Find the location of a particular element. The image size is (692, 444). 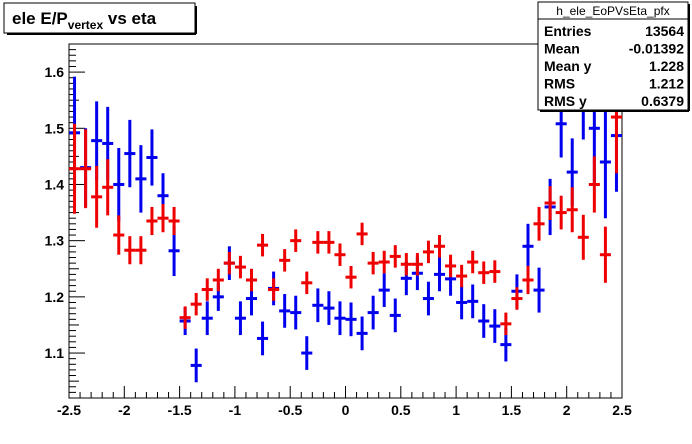

stats-value: 1.228 is located at coordinates (666, 66).